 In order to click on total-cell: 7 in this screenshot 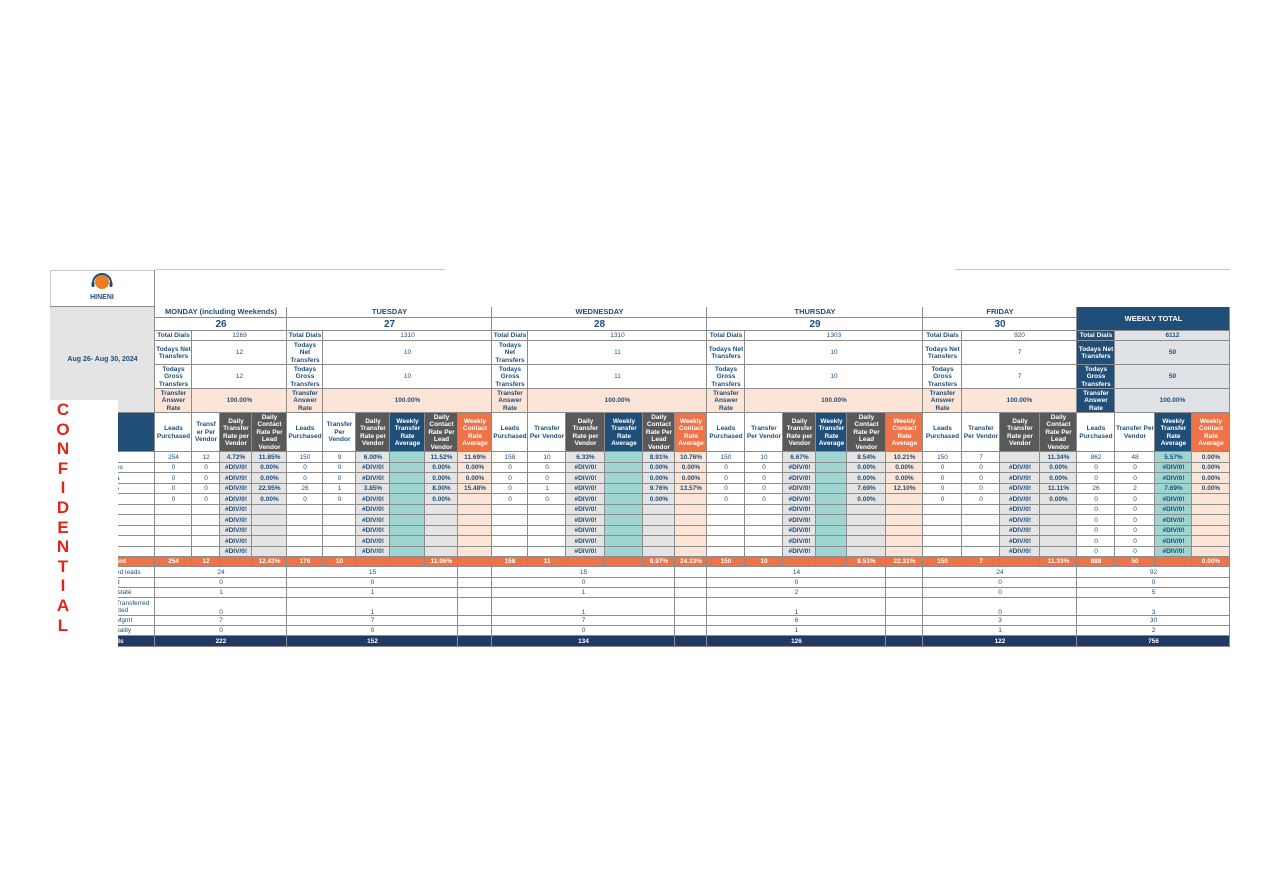, I will do `click(981, 562)`.